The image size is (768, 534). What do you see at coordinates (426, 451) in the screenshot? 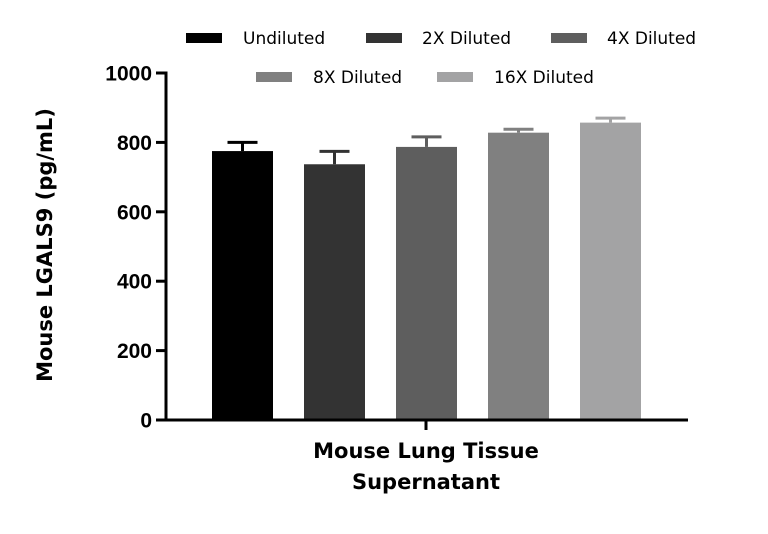
I see `x-axis-title-line-1: Mouse Lung Tissue` at bounding box center [426, 451].